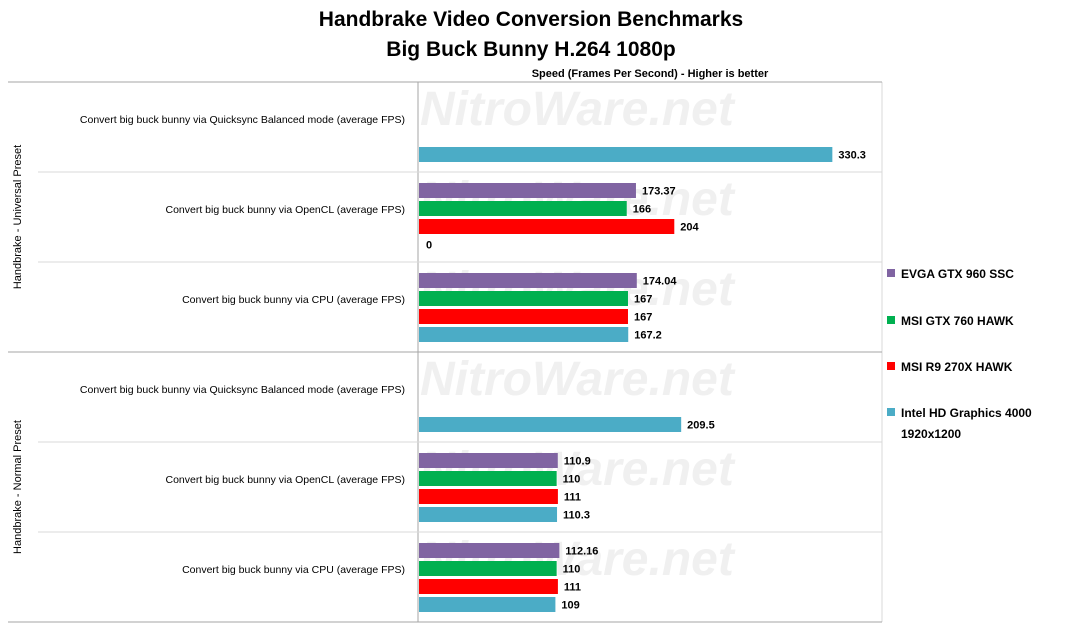  Describe the element at coordinates (931, 434) in the screenshot. I see `legend-label-line2: 1920x1200` at that location.